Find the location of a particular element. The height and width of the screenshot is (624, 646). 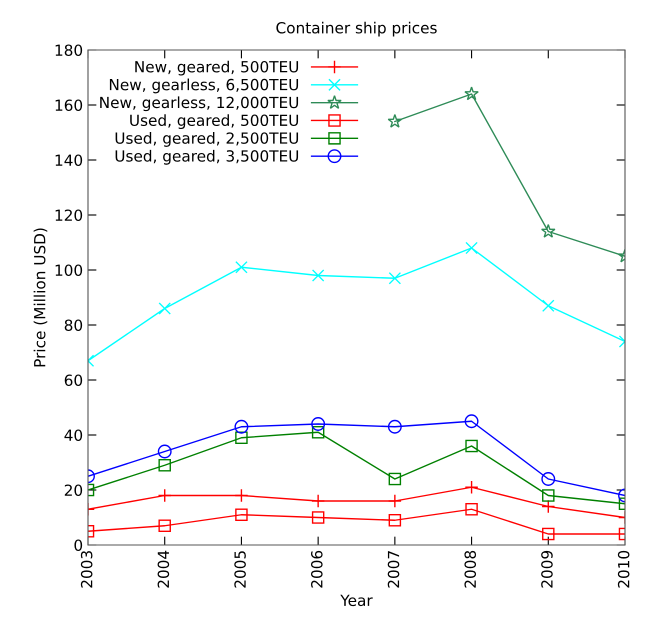

legend-label: Used, geared, 3,500TEU is located at coordinates (207, 157).